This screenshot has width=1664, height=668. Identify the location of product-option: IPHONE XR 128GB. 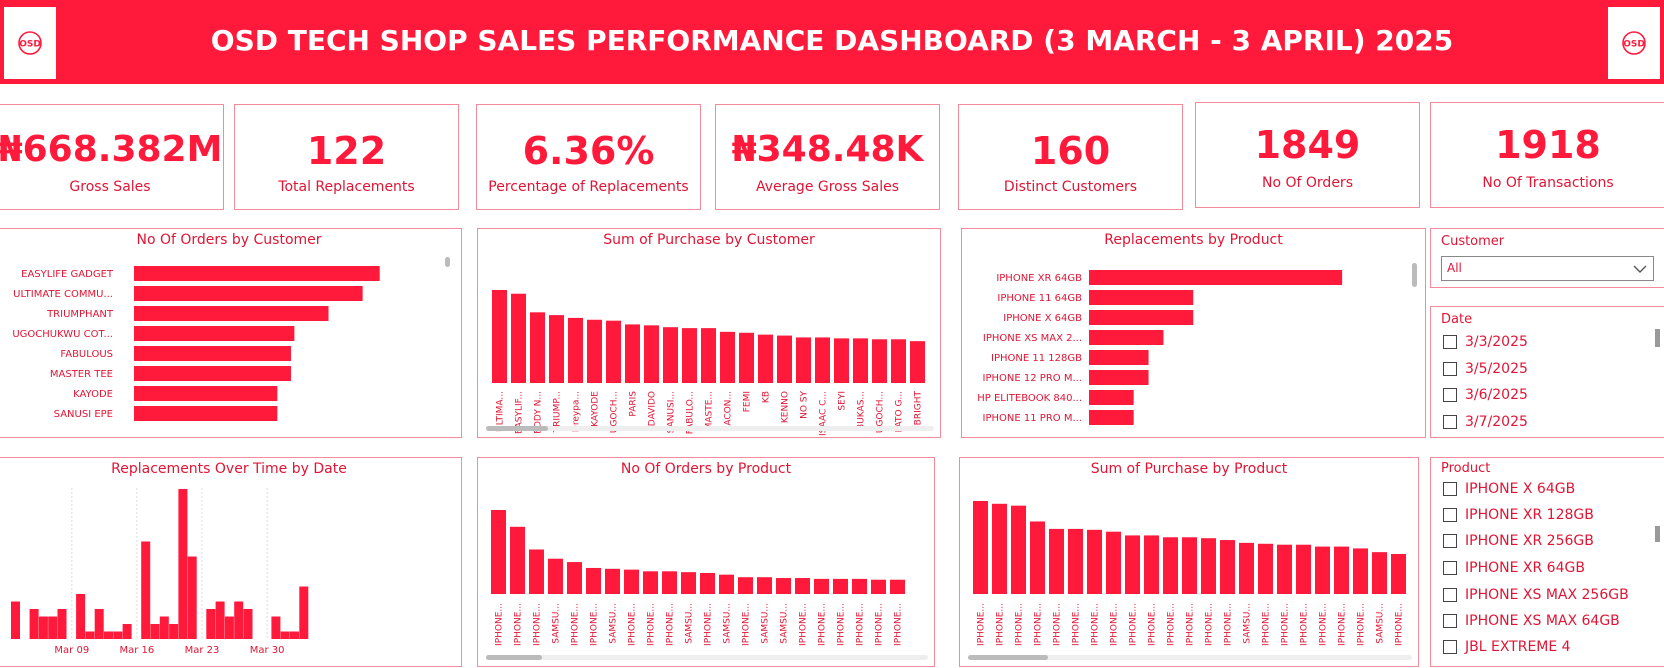
(1518, 515).